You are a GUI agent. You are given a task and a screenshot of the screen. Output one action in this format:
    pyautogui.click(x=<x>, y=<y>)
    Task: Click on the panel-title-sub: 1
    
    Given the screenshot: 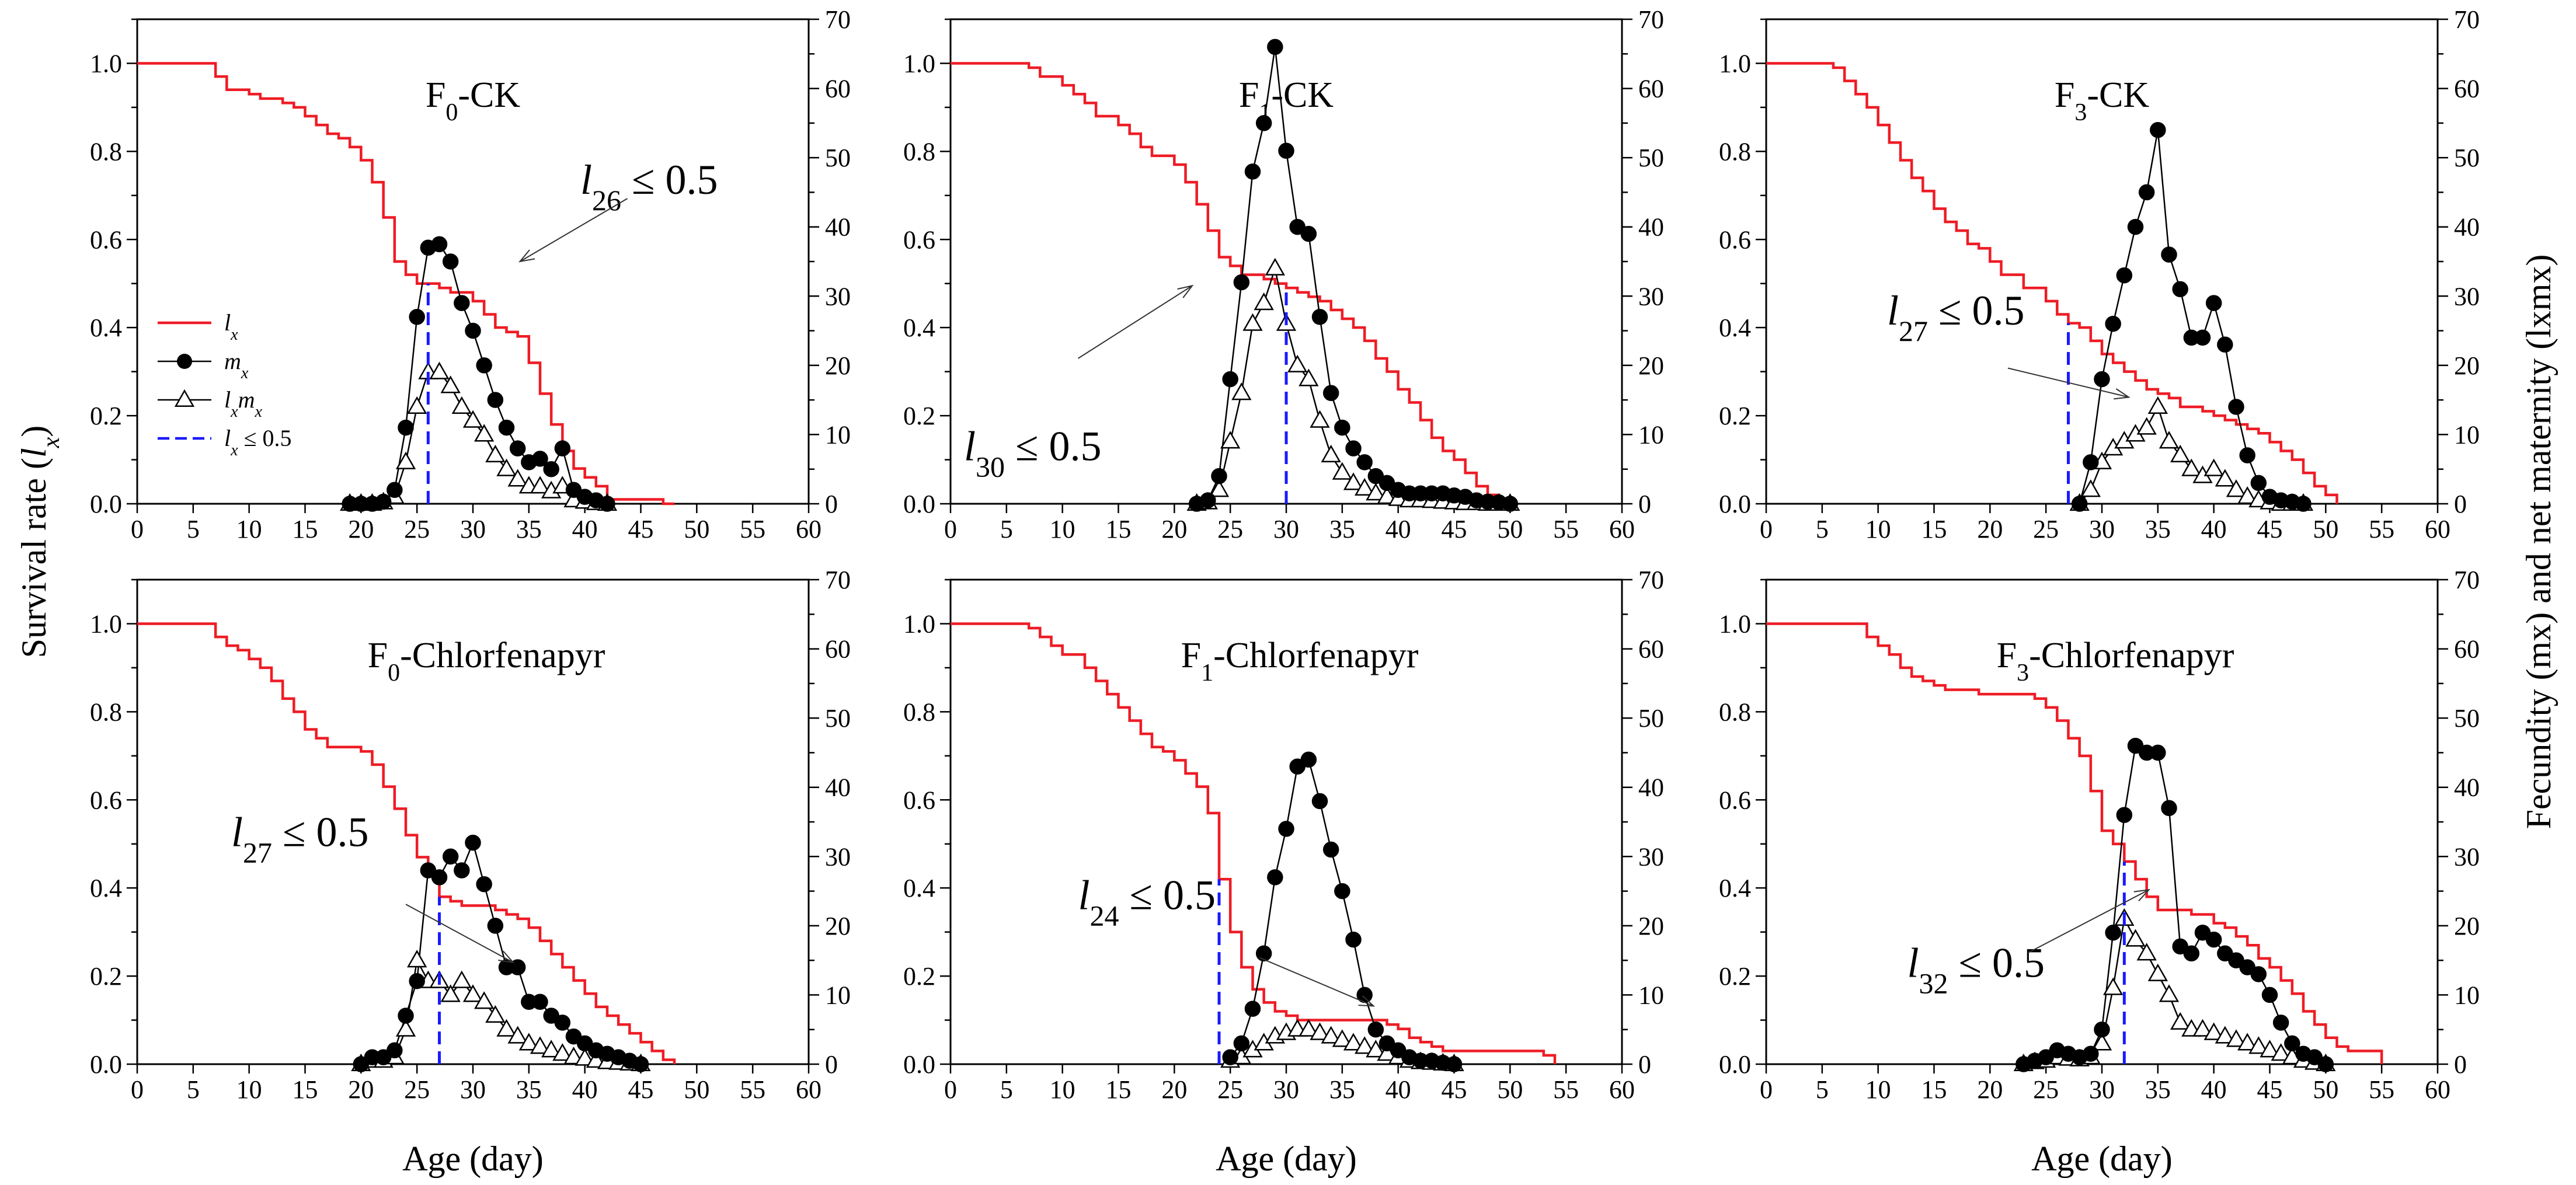 What is the action you would take?
    pyautogui.click(x=1207, y=673)
    